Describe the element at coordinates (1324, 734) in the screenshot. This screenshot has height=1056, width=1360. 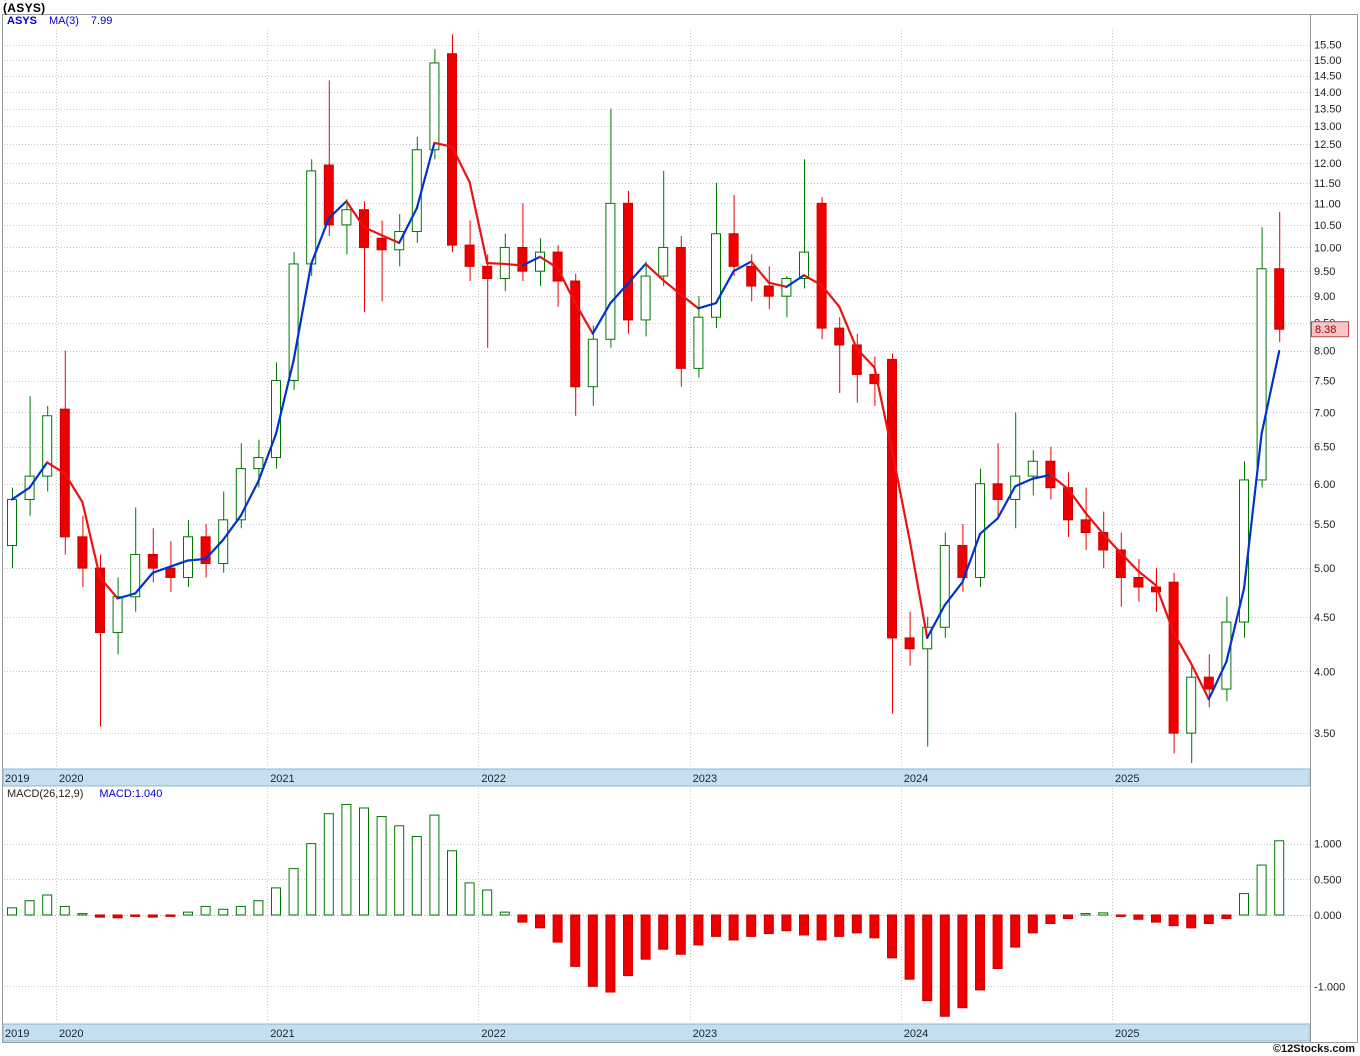
I see `price-axis-label: 3.50` at that location.